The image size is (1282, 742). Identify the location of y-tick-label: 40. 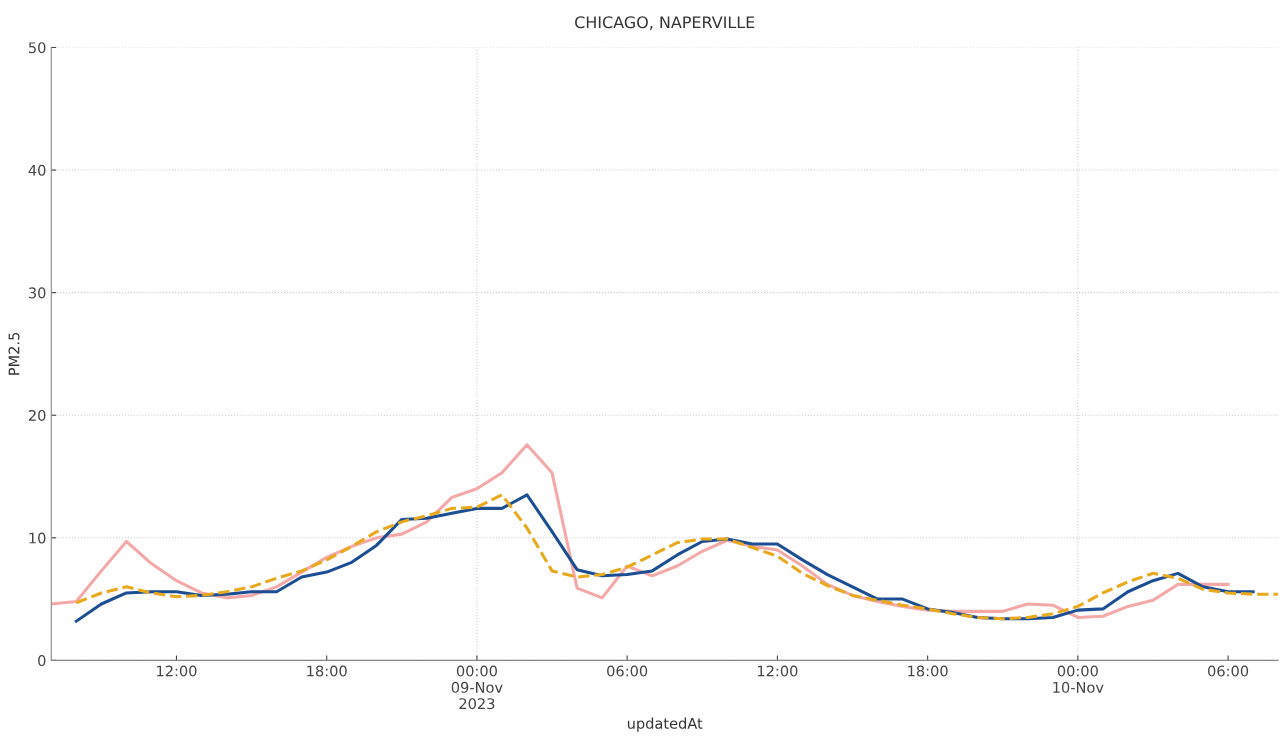
(37, 170).